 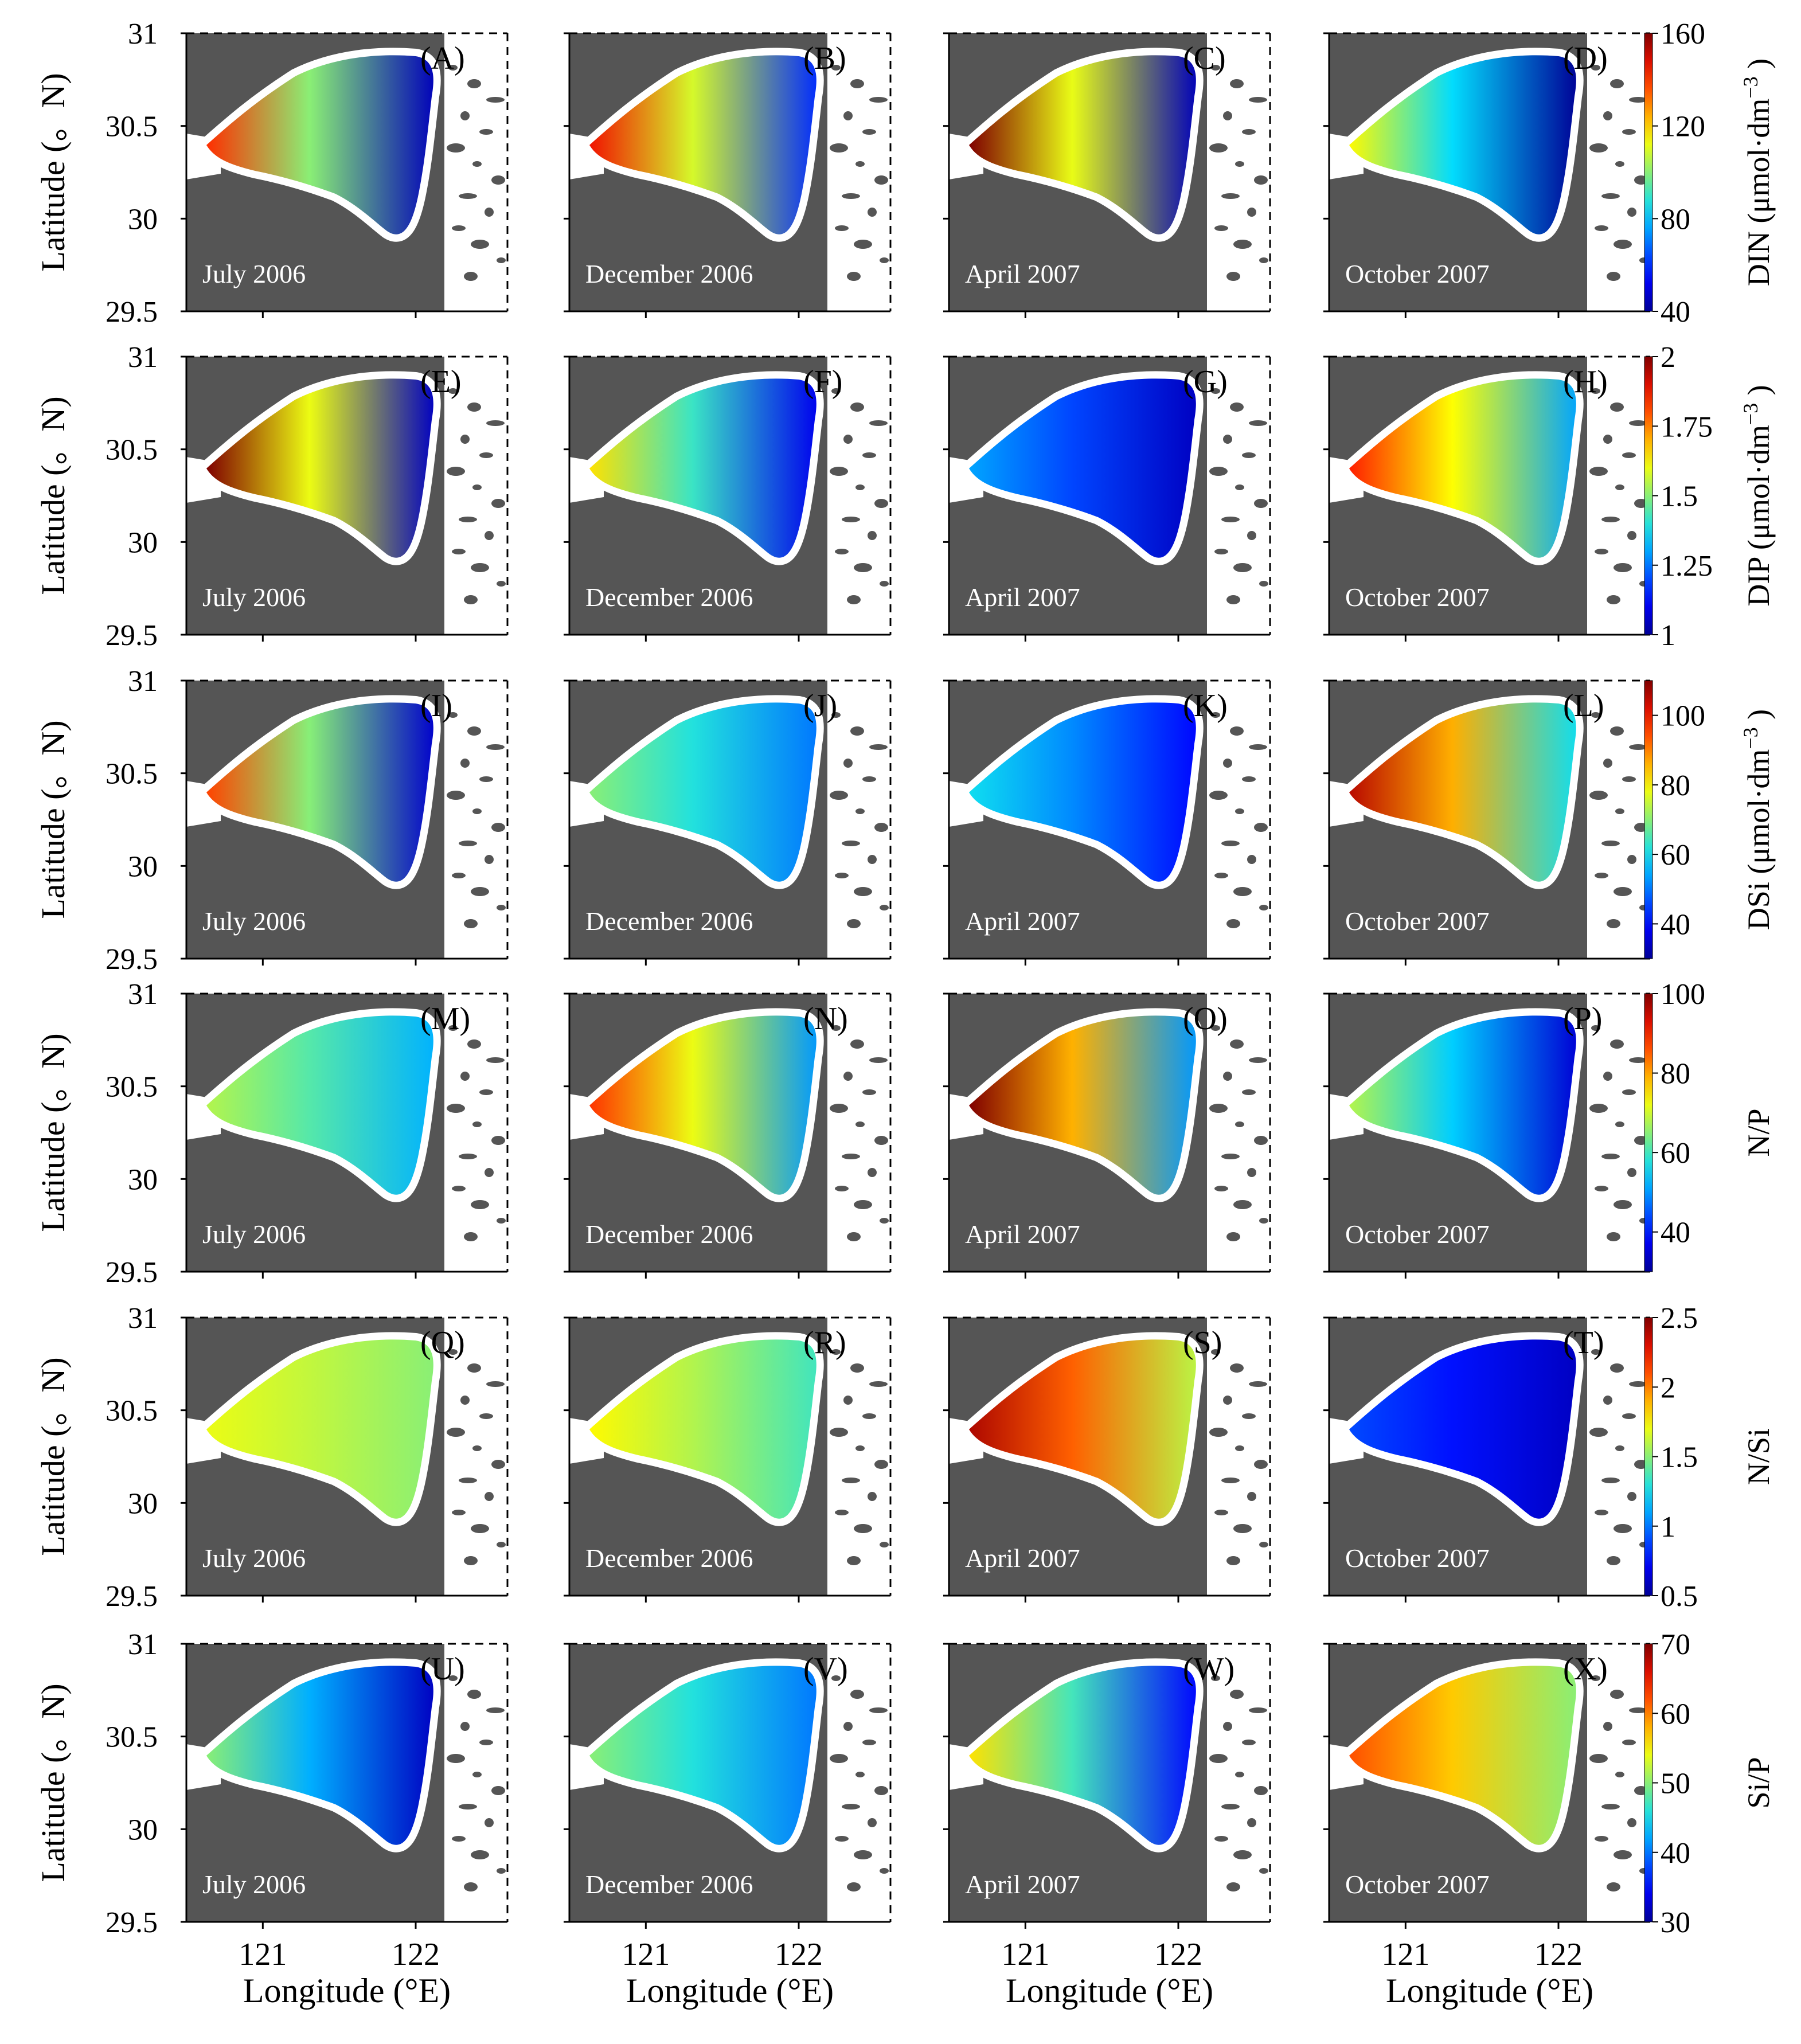 What do you see at coordinates (669, 1884) in the screenshot?
I see `month-caption: December 2006` at bounding box center [669, 1884].